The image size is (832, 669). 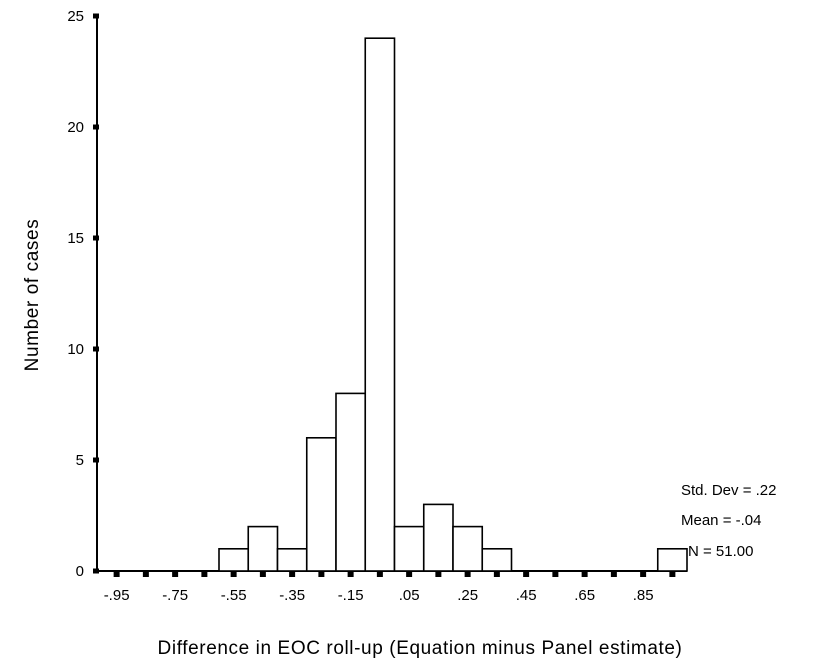 What do you see at coordinates (117, 595) in the screenshot?
I see `x-tick-label: -.95` at bounding box center [117, 595].